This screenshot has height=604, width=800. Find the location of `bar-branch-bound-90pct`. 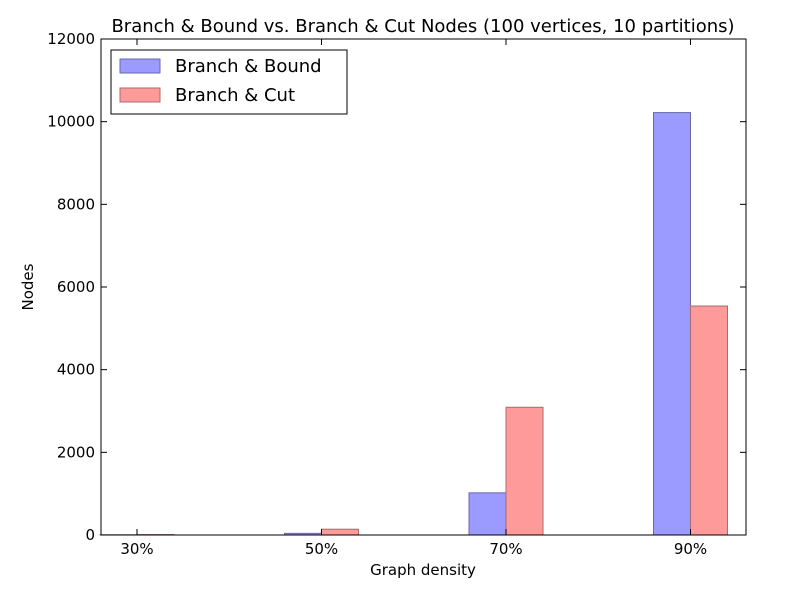

bar-branch-bound-90pct is located at coordinates (672, 324).